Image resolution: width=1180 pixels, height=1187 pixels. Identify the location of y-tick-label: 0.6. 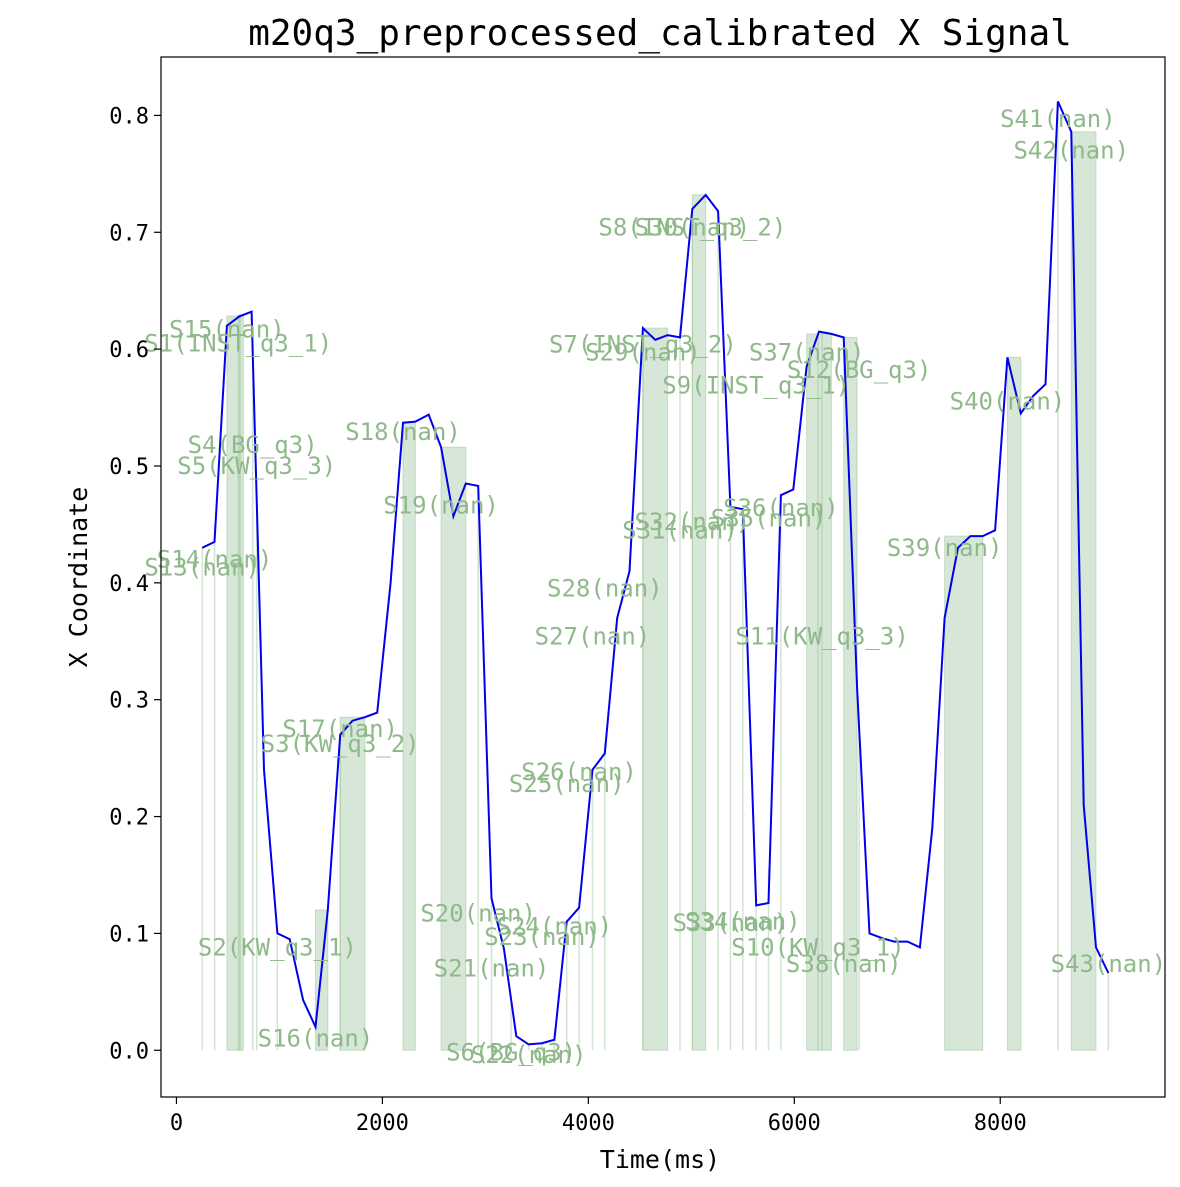
(129, 350).